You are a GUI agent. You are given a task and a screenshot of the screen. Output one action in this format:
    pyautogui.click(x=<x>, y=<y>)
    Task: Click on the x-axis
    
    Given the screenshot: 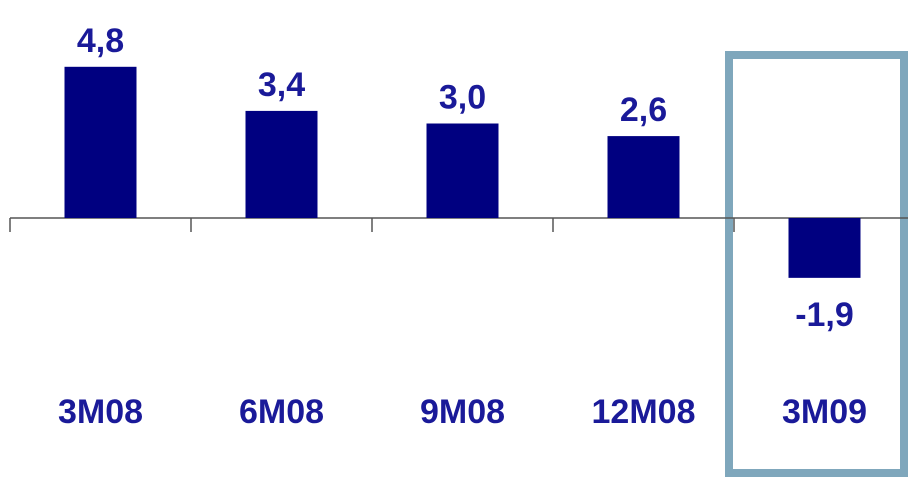 What is the action you would take?
    pyautogui.click(x=458, y=224)
    